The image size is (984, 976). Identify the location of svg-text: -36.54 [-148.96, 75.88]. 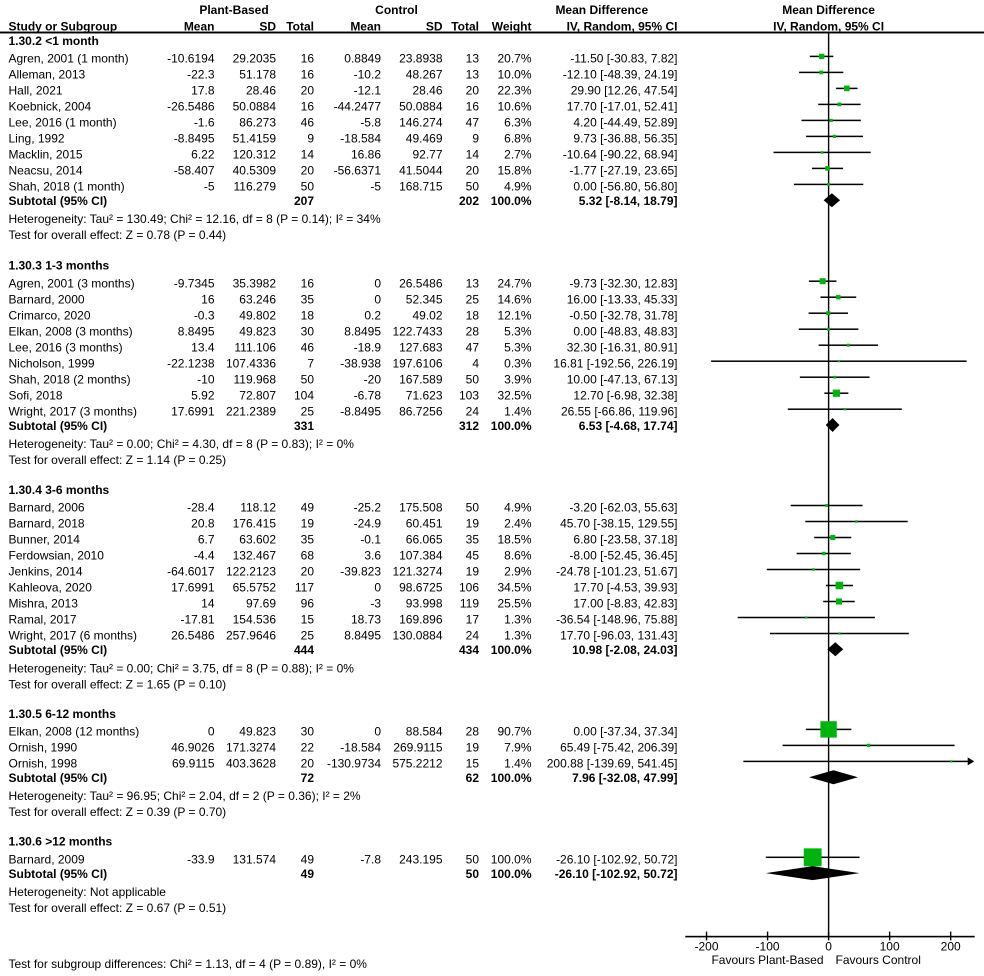
(616, 620).